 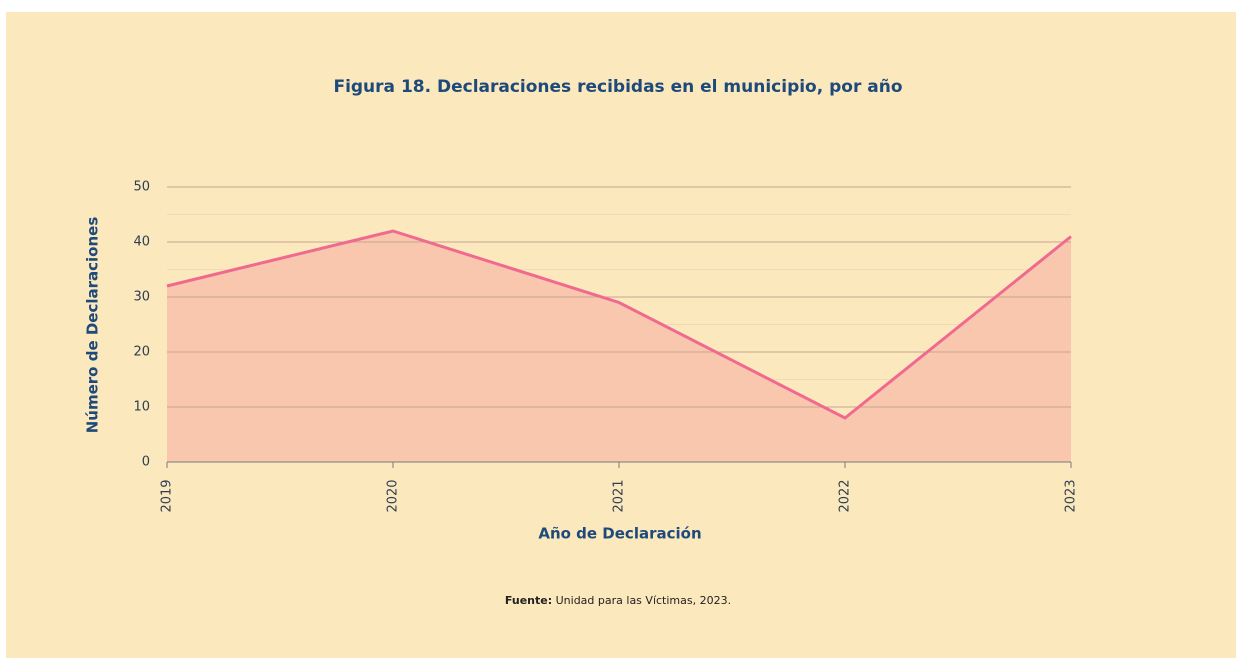 What do you see at coordinates (93, 325) in the screenshot?
I see `y-axis-label: Número de Declaraciones` at bounding box center [93, 325].